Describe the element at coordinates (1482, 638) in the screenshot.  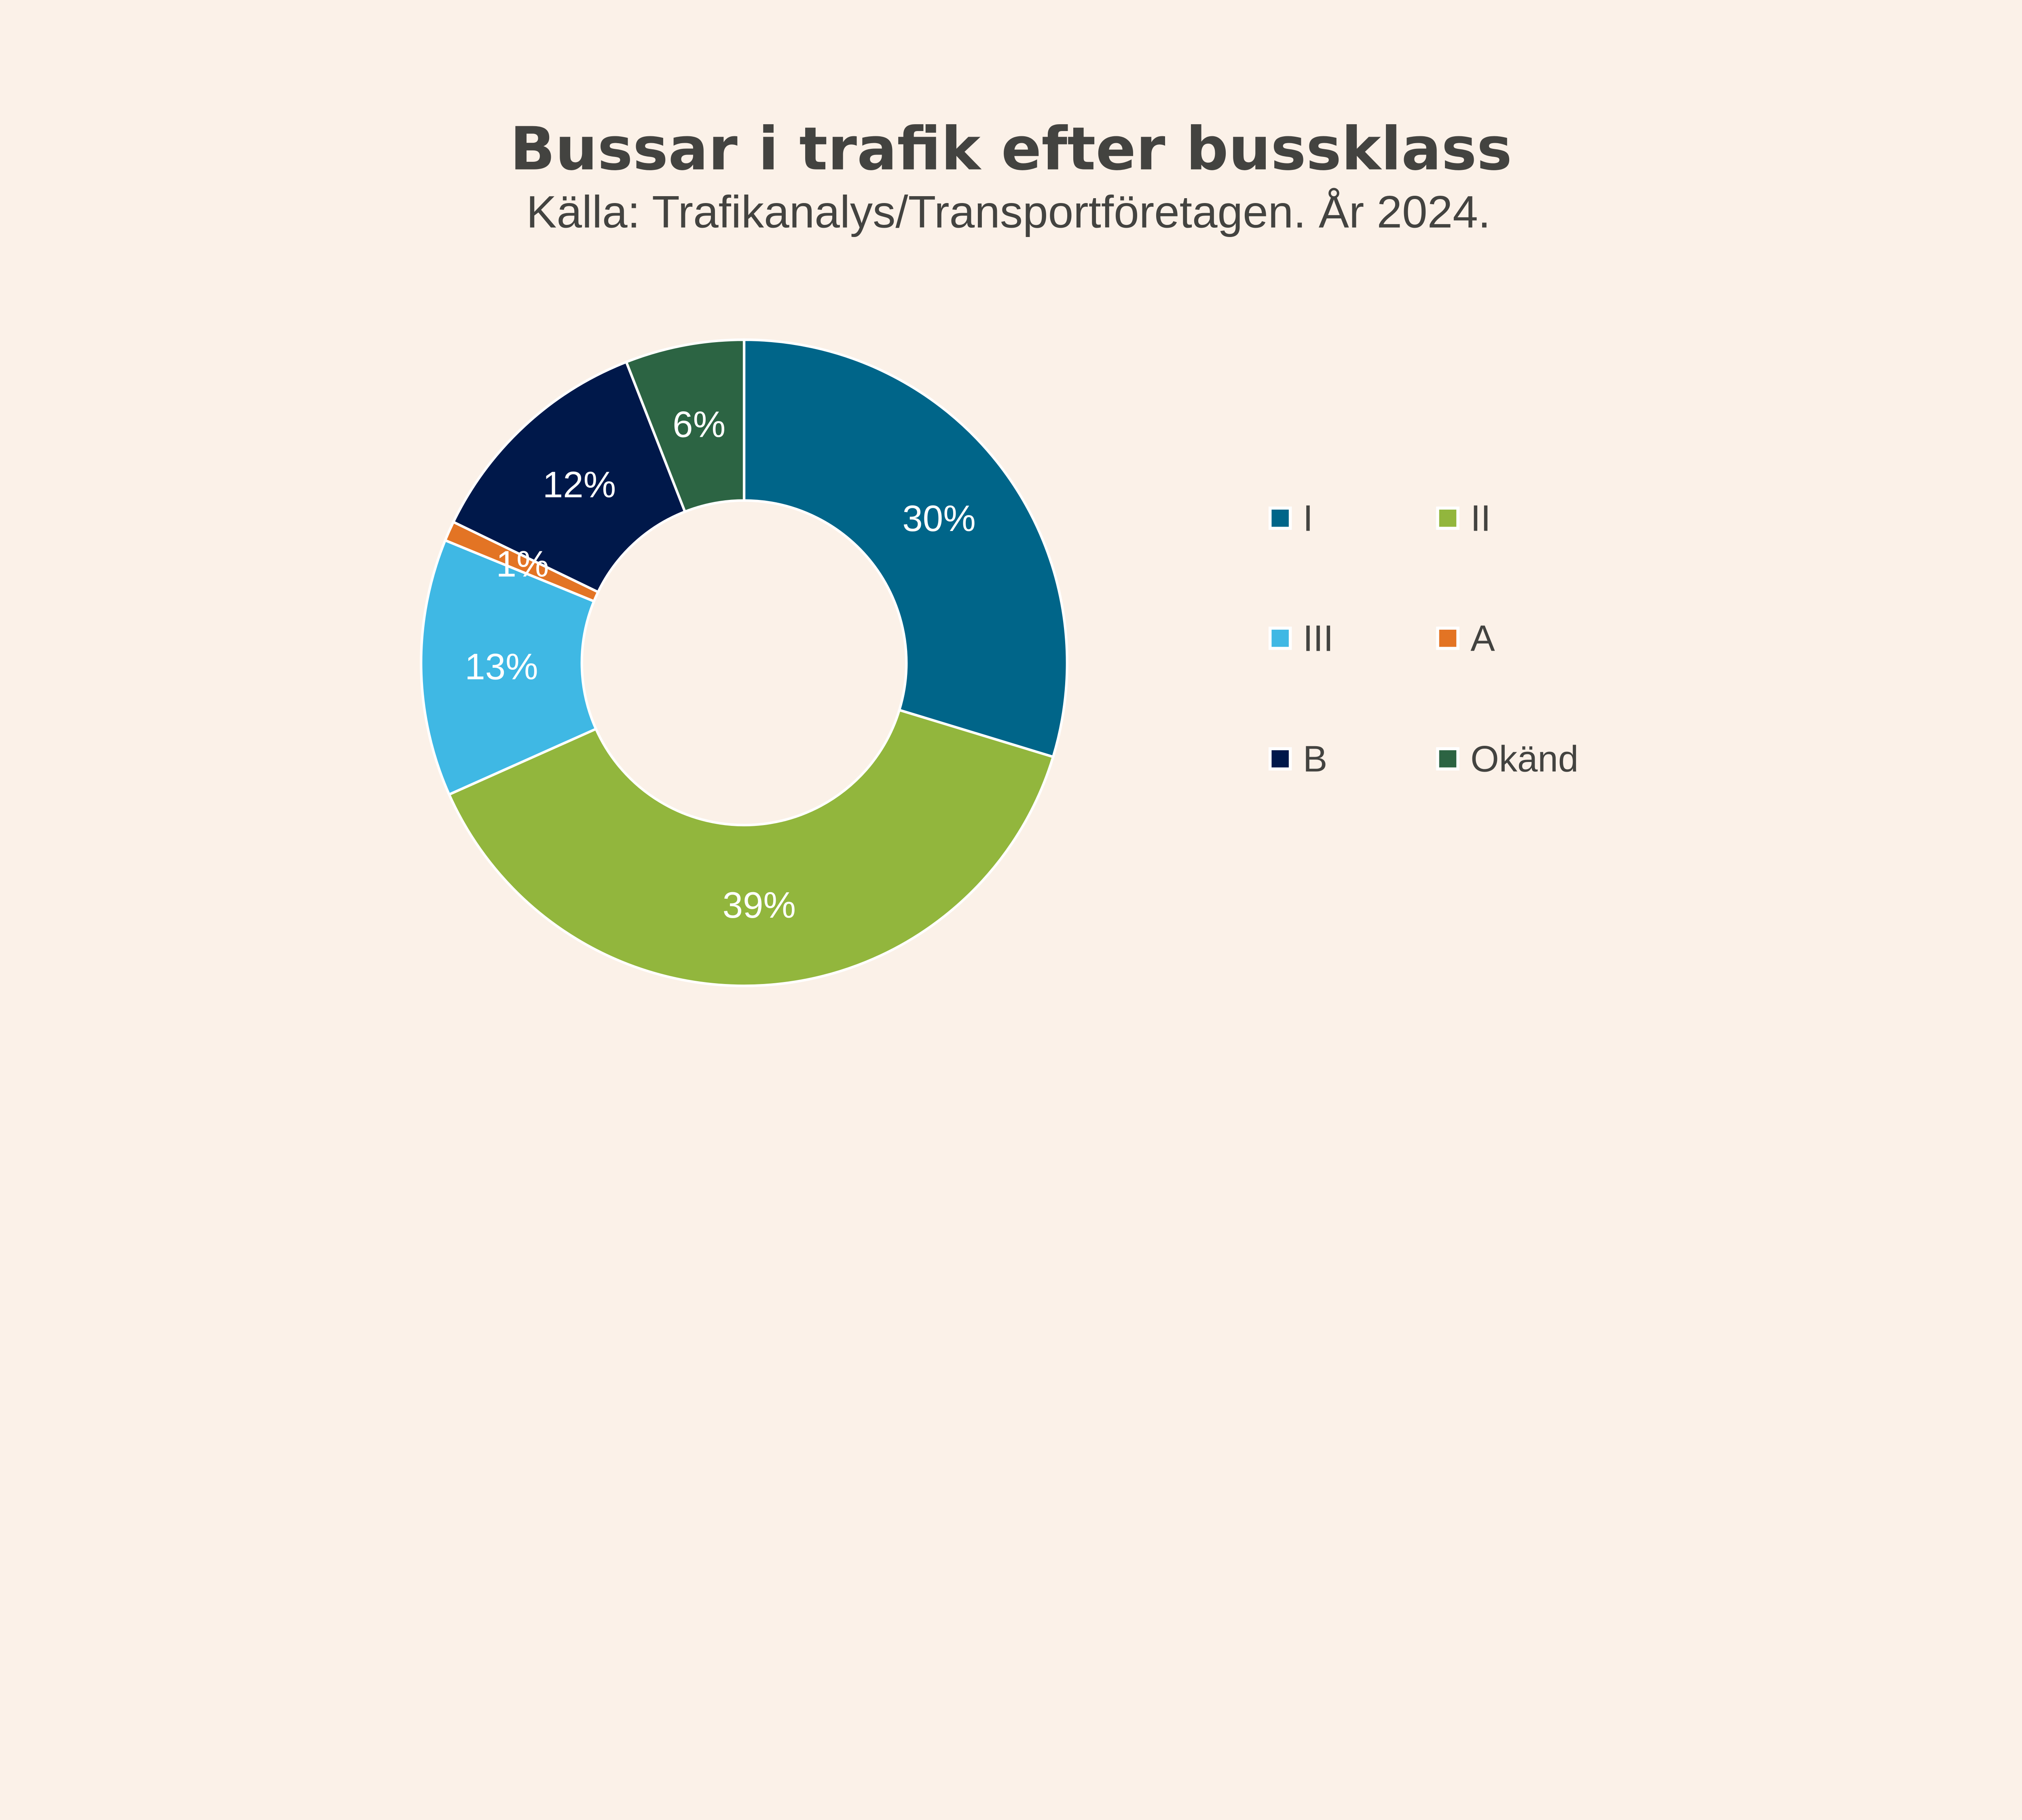
I see `legend-label: A` at that location.